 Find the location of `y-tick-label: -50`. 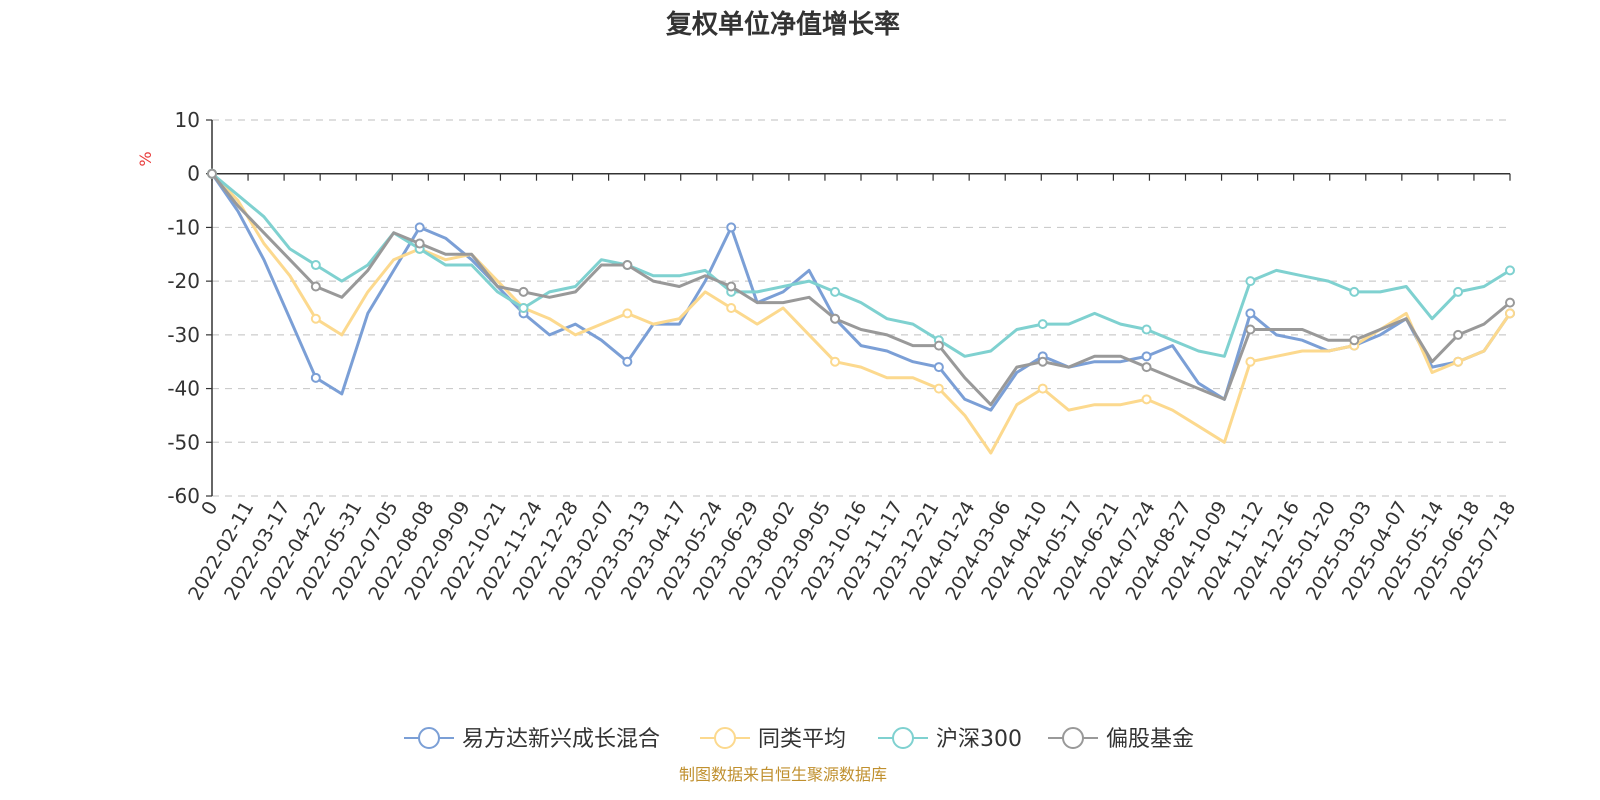

y-tick-label: -50 is located at coordinates (183, 442).